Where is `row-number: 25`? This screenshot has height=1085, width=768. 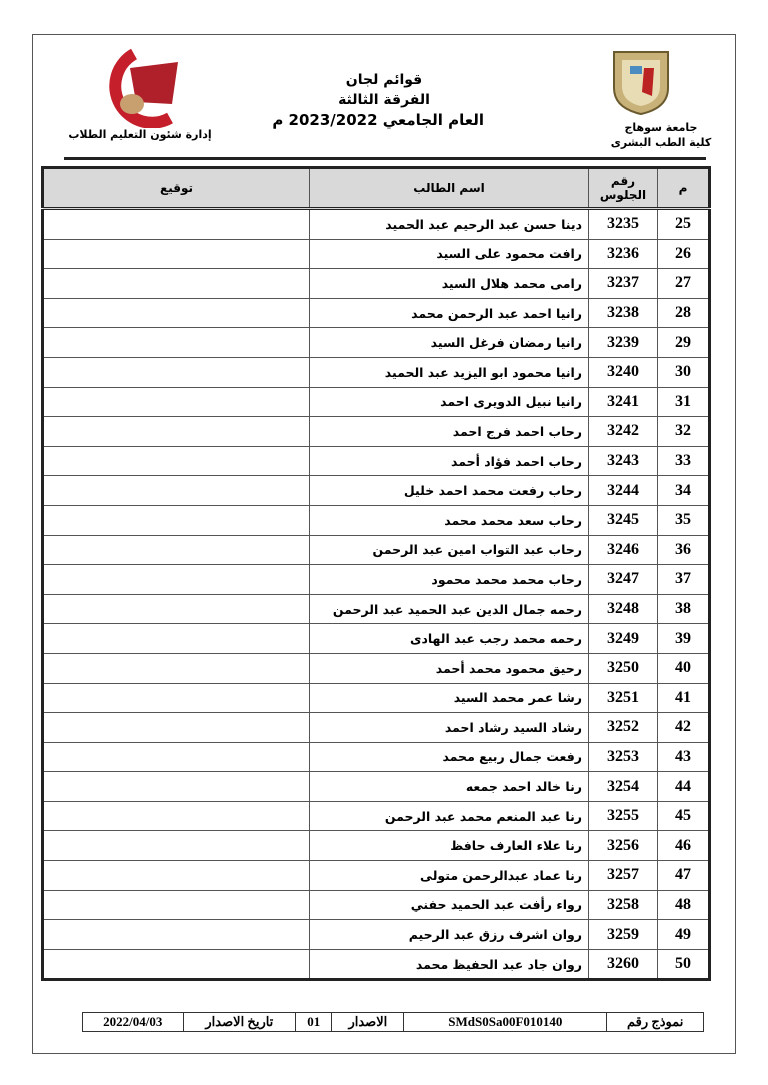 row-number: 25 is located at coordinates (683, 224).